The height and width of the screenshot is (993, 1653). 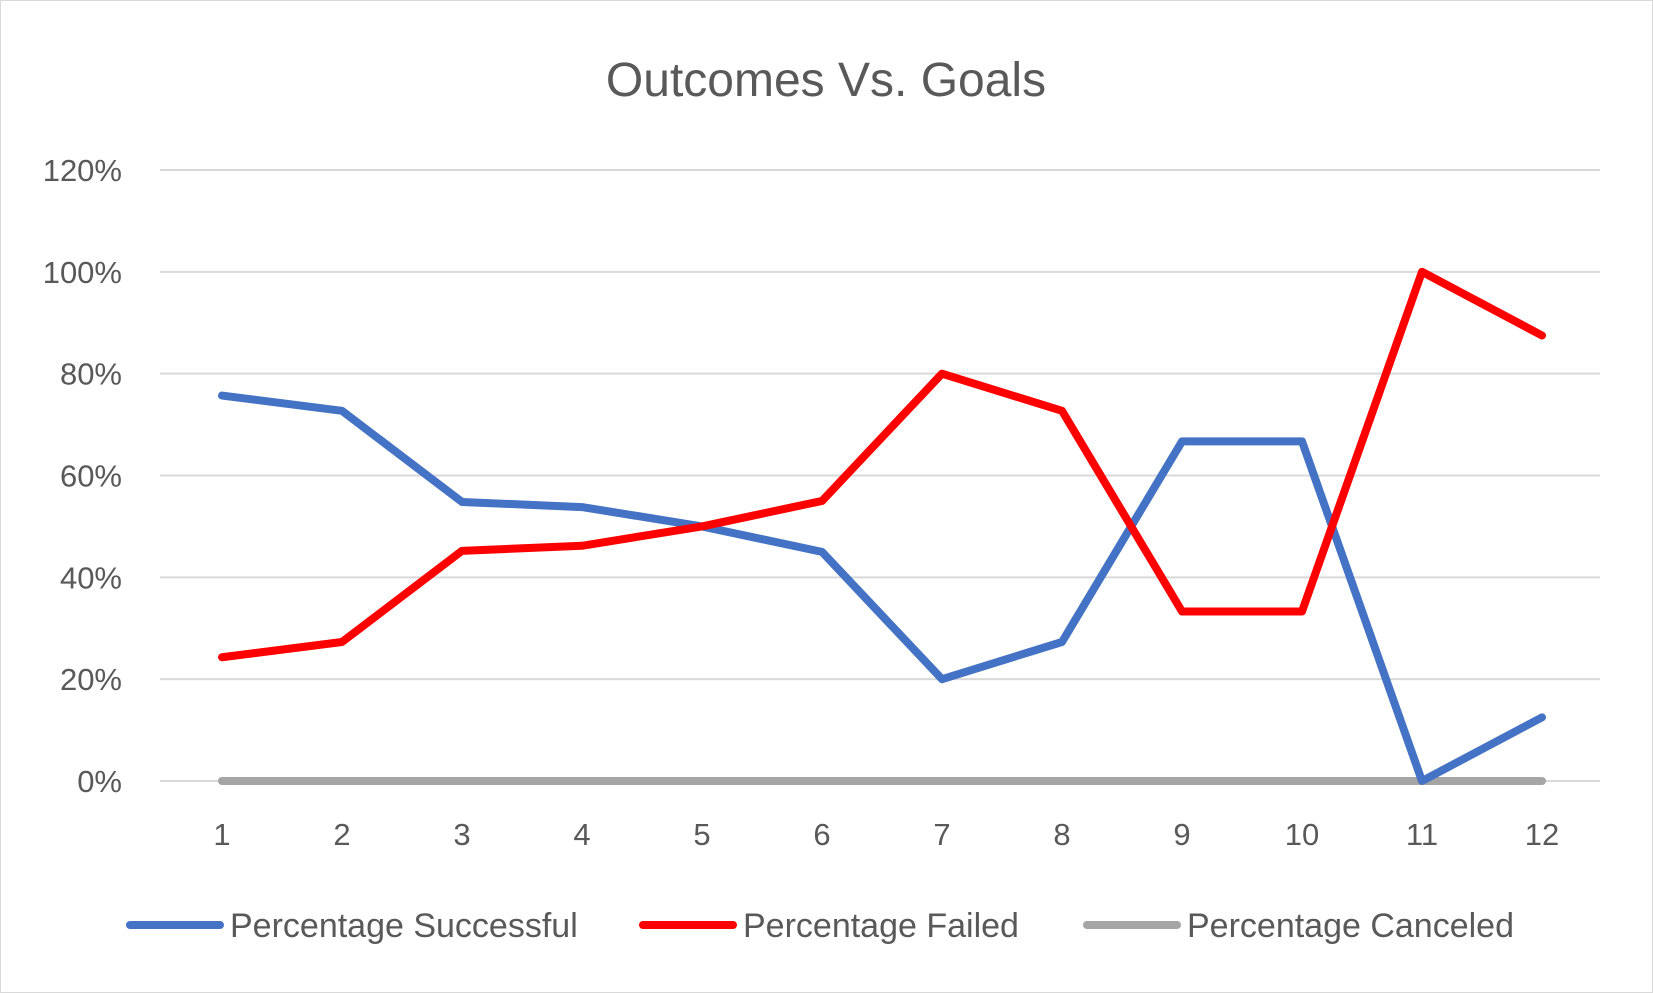 What do you see at coordinates (941, 834) in the screenshot?
I see `x-tick-label: 7` at bounding box center [941, 834].